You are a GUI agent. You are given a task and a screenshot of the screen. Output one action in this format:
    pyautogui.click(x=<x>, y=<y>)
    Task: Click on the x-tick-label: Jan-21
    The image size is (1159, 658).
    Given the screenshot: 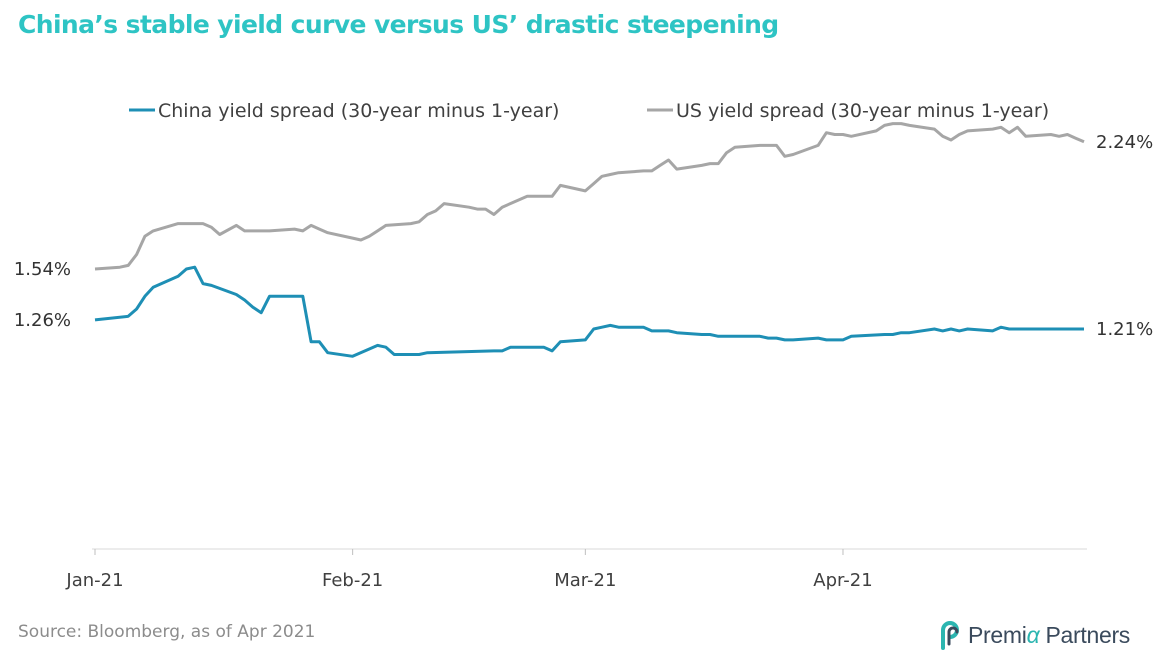 What is the action you would take?
    pyautogui.click(x=94, y=580)
    